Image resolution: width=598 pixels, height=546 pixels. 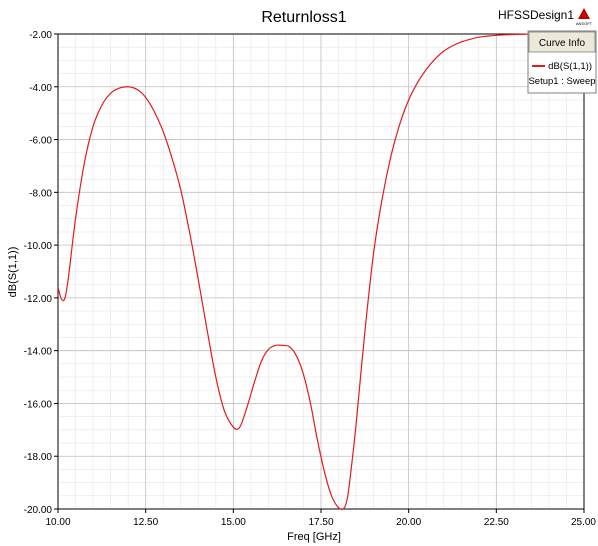 What do you see at coordinates (584, 13) in the screenshot?
I see `ansoft-logo-icon` at bounding box center [584, 13].